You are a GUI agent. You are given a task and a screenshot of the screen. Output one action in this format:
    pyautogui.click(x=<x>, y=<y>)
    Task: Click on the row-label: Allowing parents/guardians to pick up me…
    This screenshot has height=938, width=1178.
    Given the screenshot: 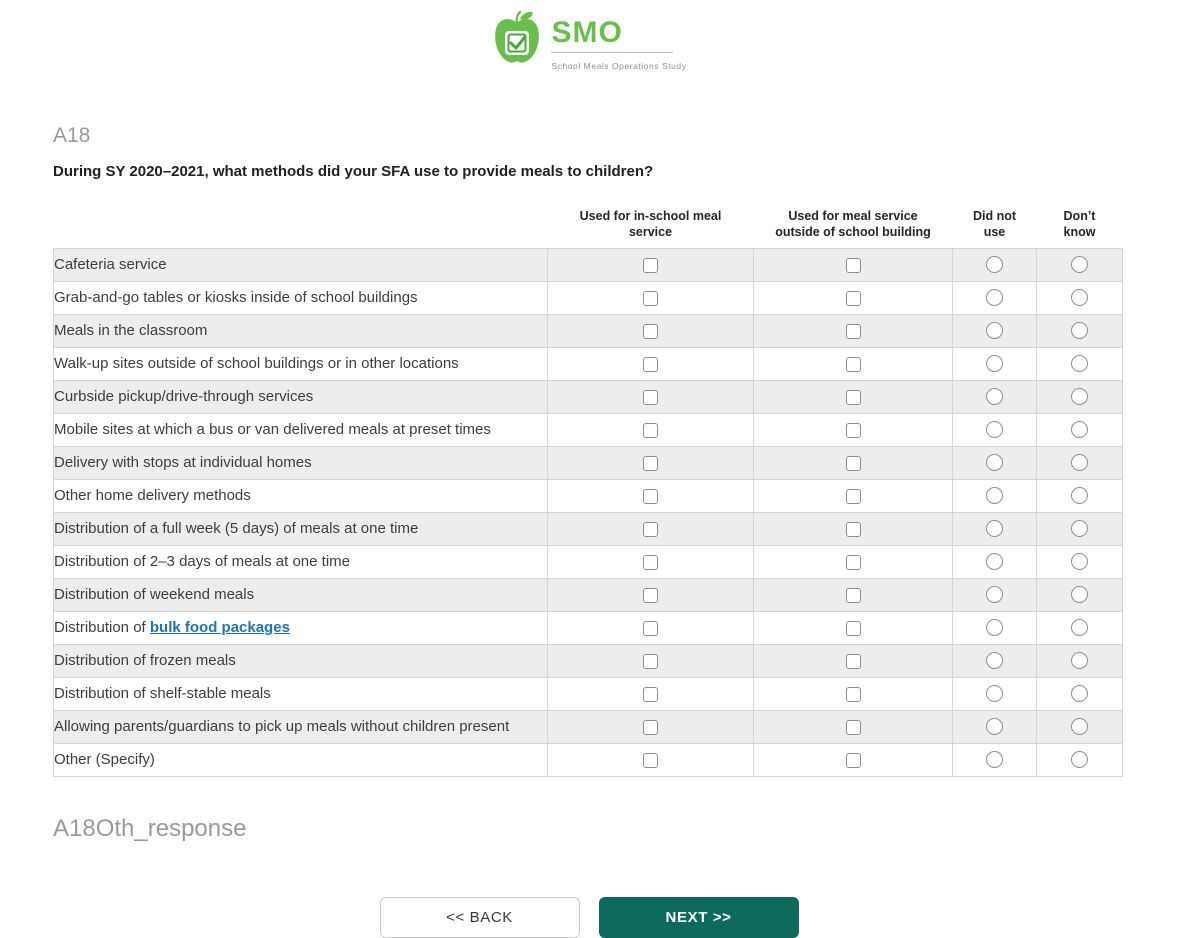 What is the action you would take?
    pyautogui.click(x=300, y=726)
    